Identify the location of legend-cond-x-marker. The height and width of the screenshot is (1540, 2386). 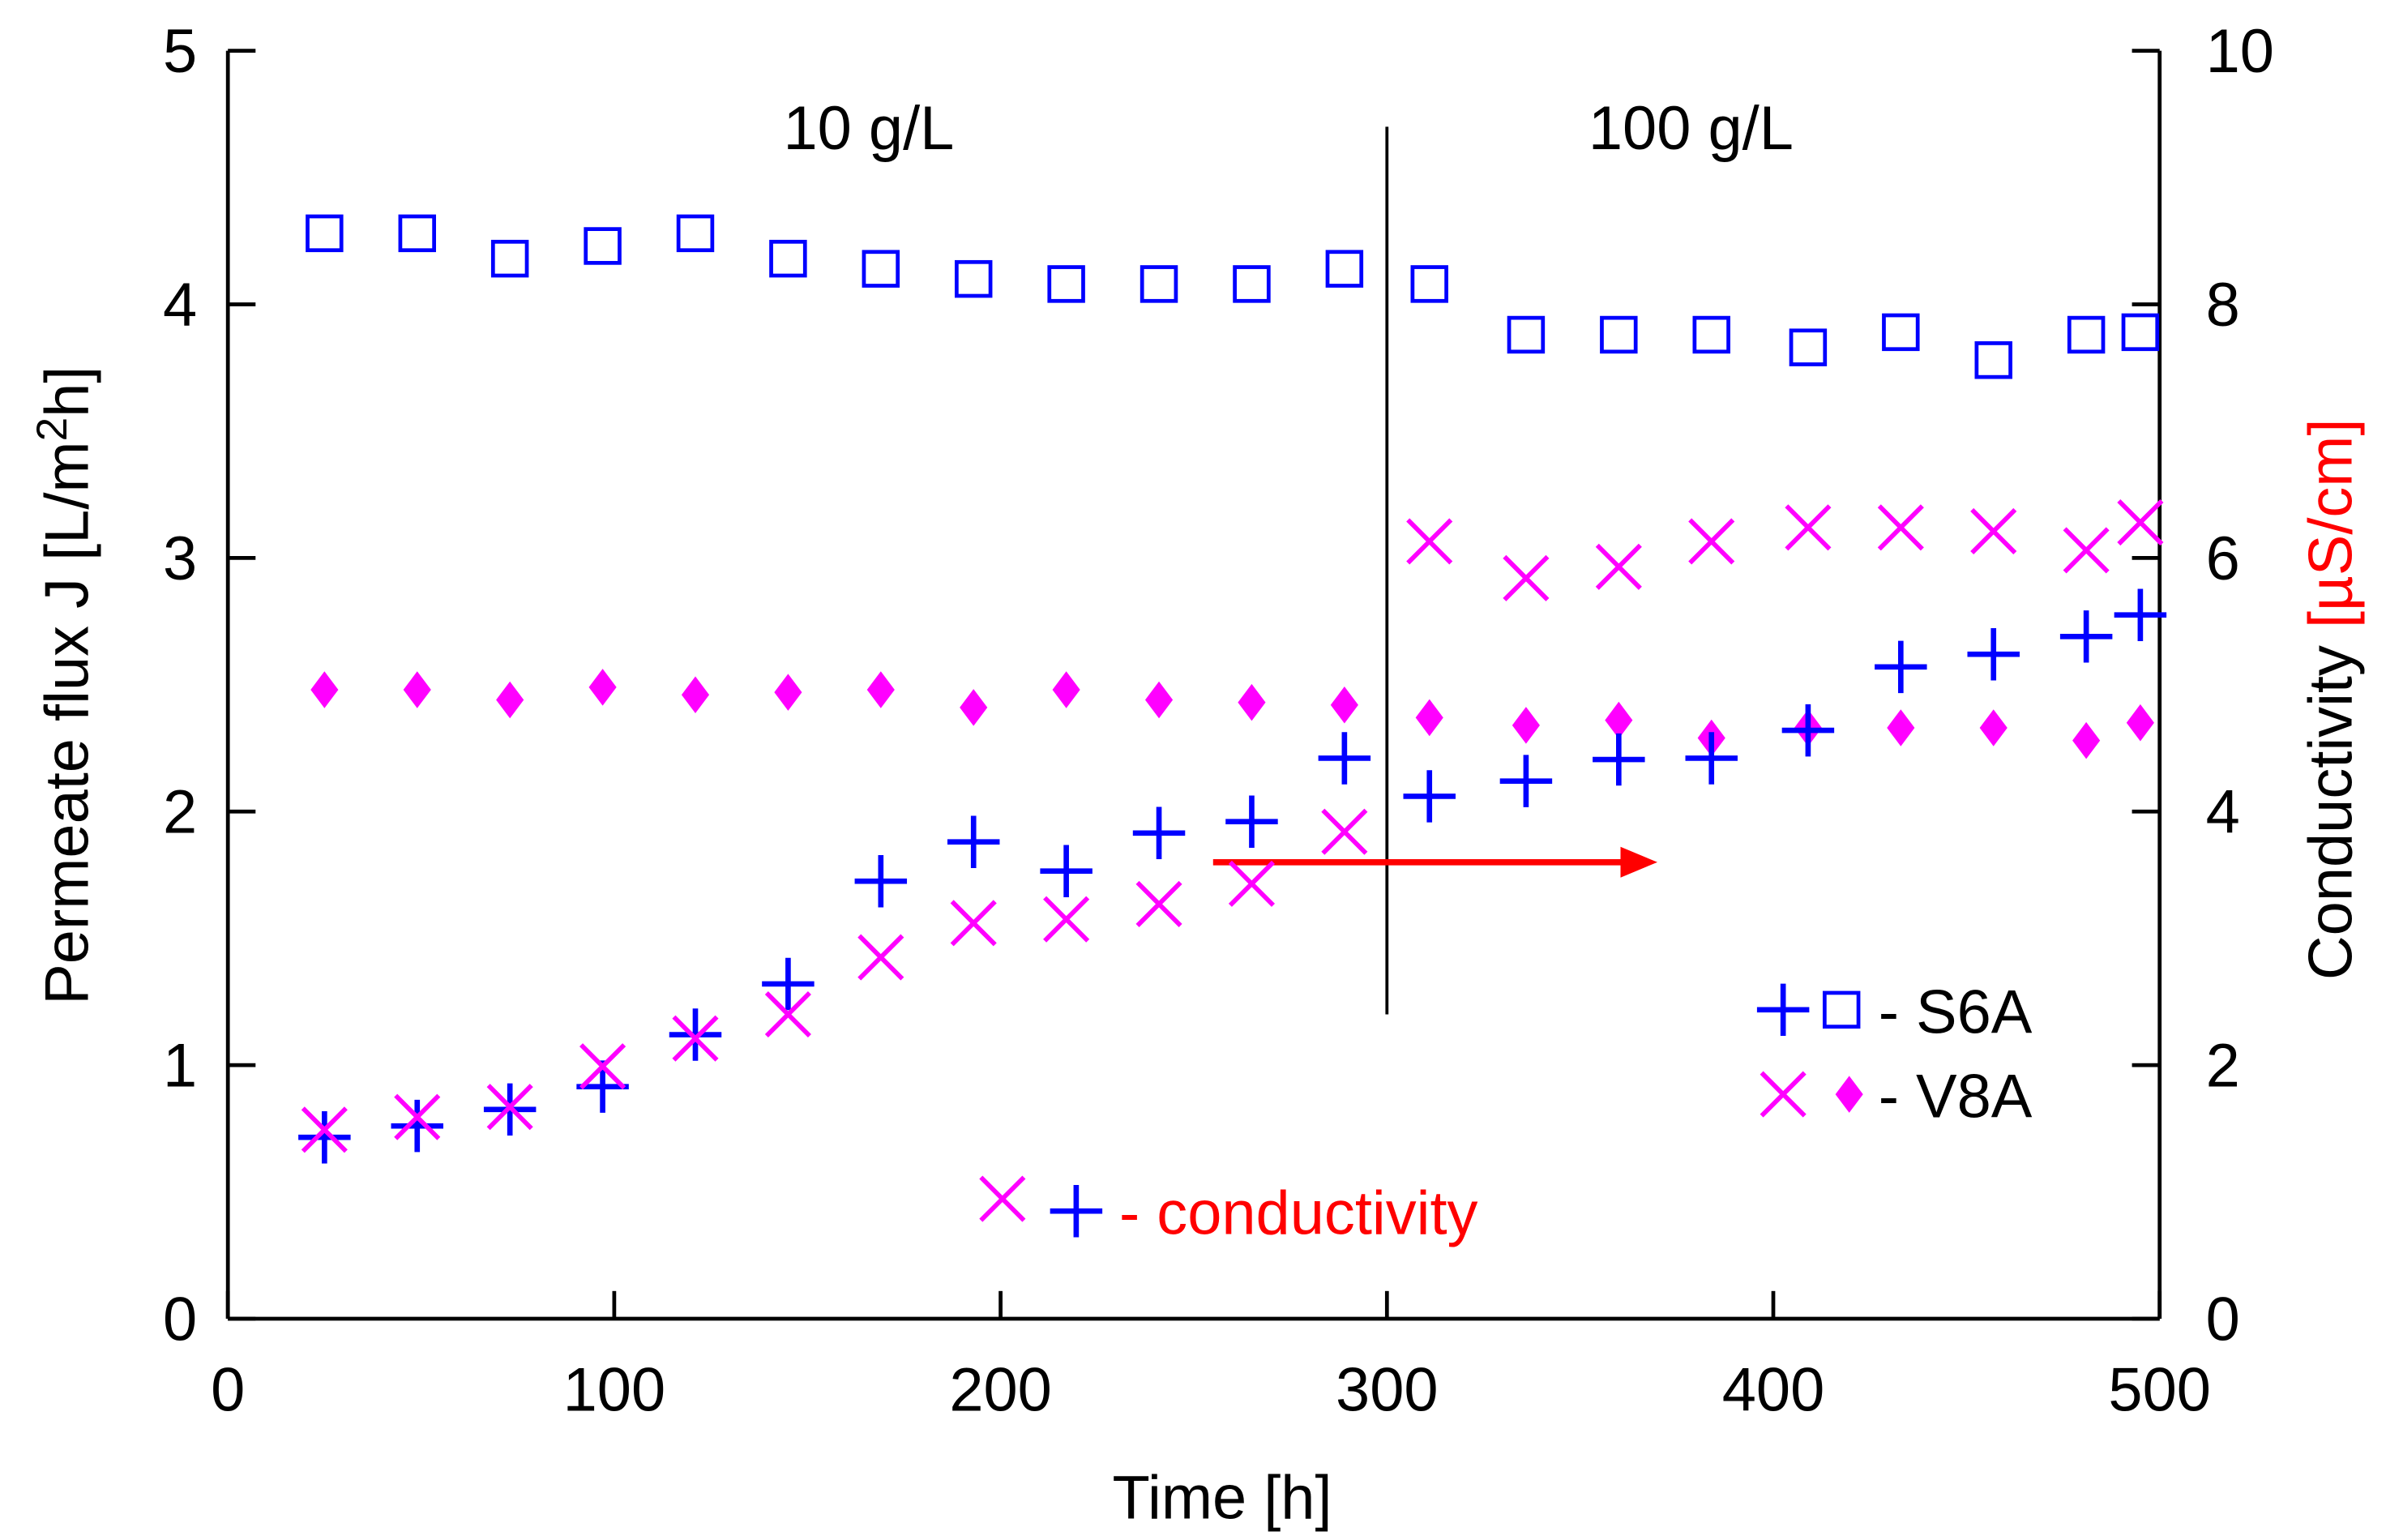
(1002, 1198).